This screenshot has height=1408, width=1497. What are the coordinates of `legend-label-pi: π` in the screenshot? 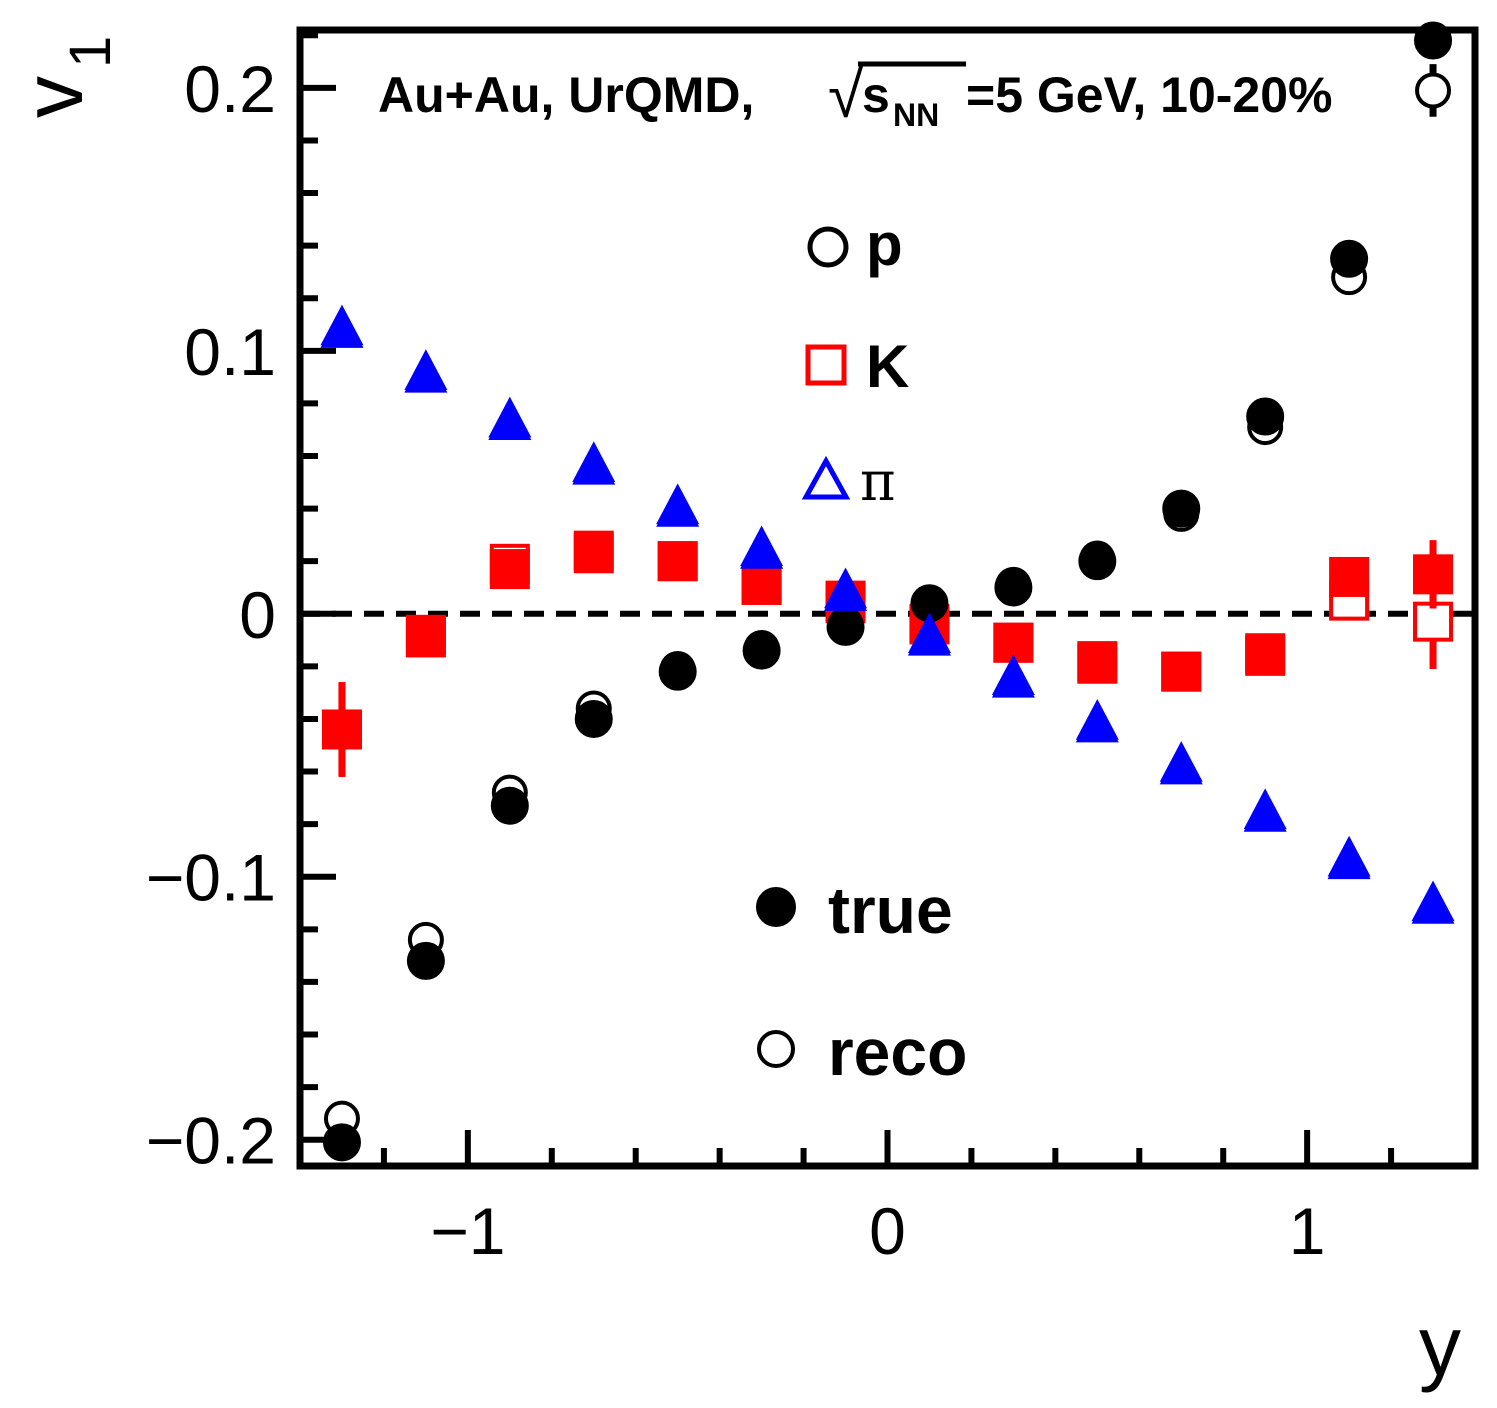 It's located at (878, 481).